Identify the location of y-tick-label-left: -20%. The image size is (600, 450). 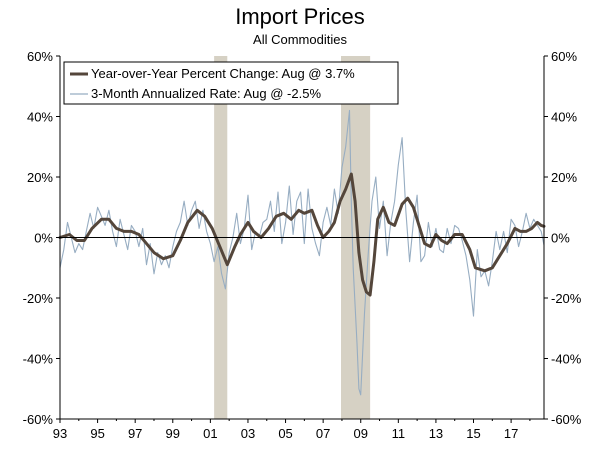
(38, 298).